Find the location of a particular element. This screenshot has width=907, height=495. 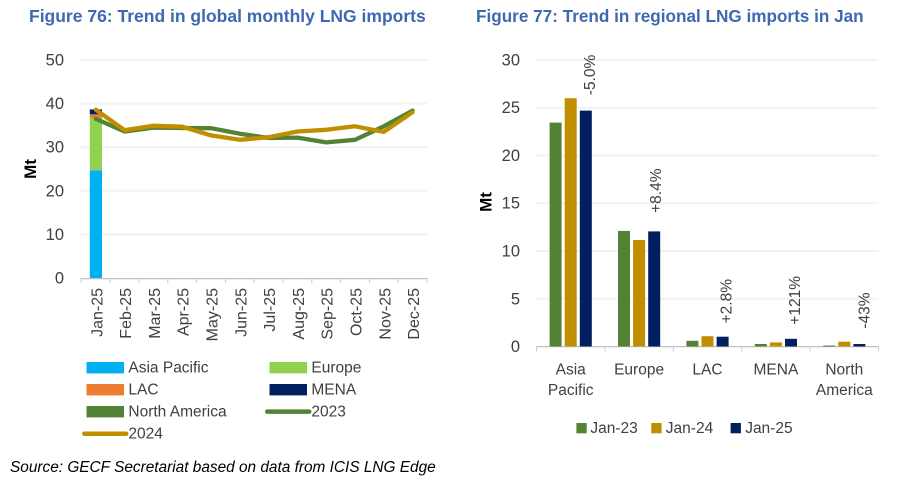

svg-text: Jul-25 is located at coordinates (270, 310).